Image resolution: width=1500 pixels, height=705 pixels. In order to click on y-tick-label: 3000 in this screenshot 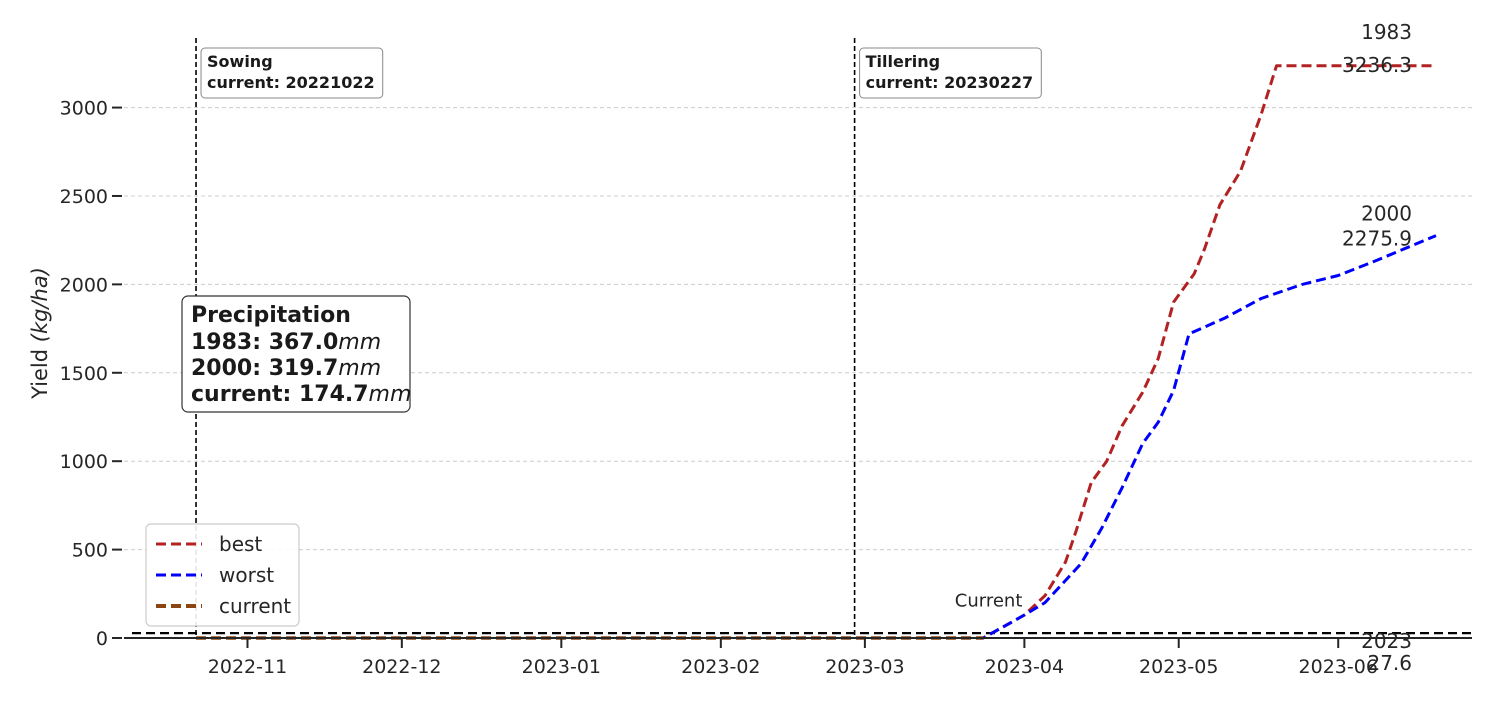, I will do `click(84, 109)`.